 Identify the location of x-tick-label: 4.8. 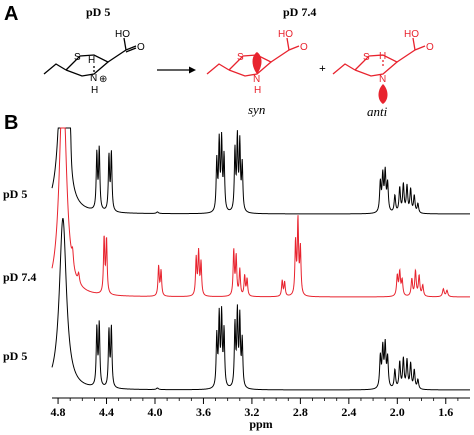
(58, 412).